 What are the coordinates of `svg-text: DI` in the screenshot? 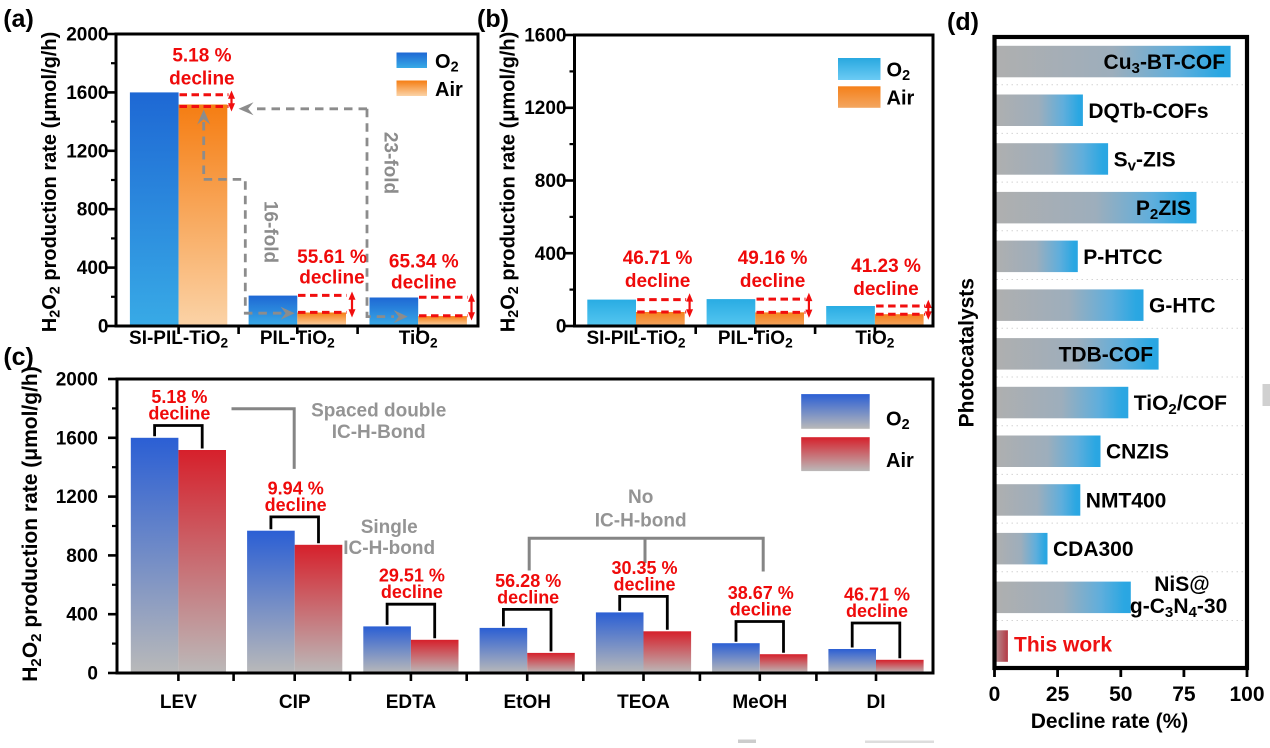 It's located at (876, 702).